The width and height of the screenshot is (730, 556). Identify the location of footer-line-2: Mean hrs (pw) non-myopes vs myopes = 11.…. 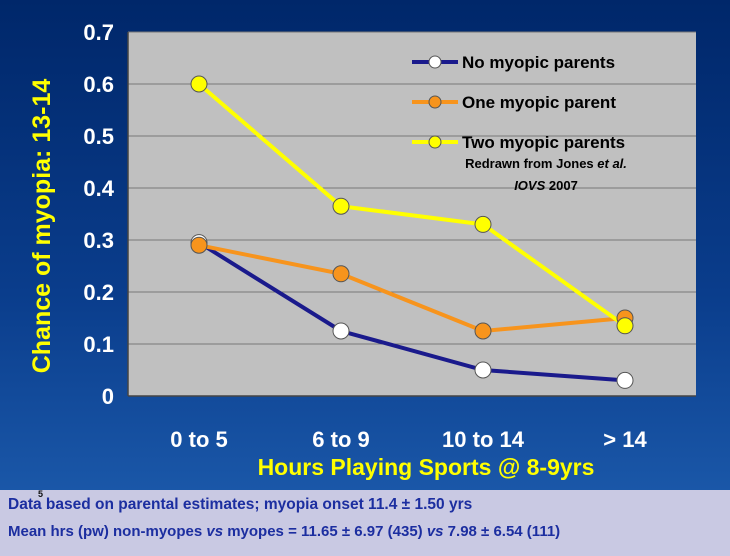
(284, 531).